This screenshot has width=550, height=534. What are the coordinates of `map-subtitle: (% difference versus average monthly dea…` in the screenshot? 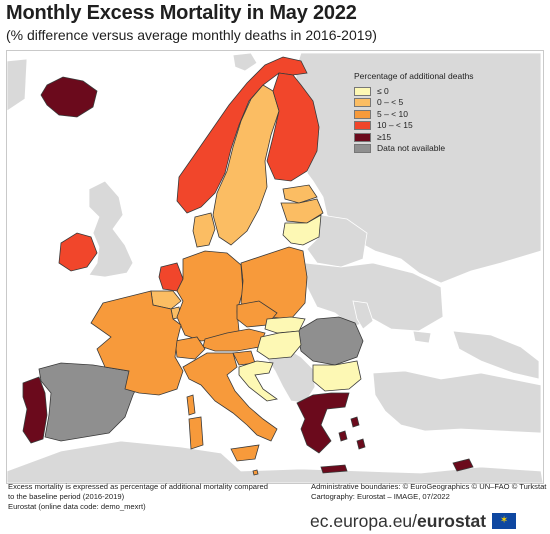 It's located at (191, 35).